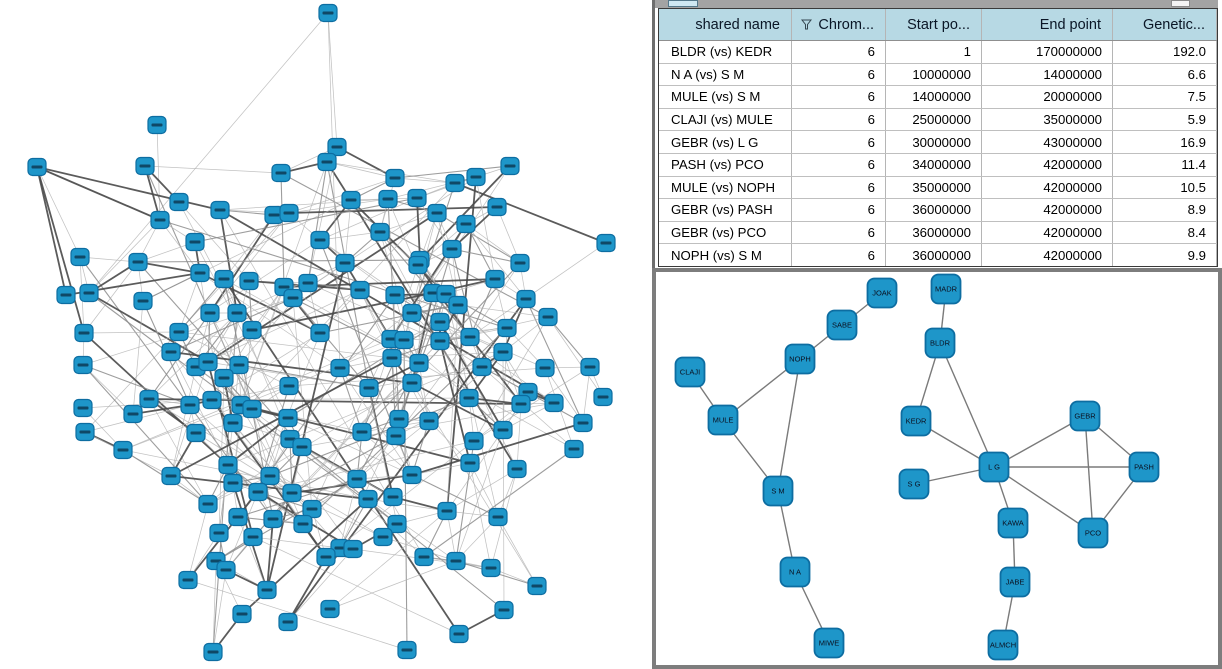 This screenshot has height=669, width=1222. What do you see at coordinates (946, 289) in the screenshot?
I see `node-madr: MADR` at bounding box center [946, 289].